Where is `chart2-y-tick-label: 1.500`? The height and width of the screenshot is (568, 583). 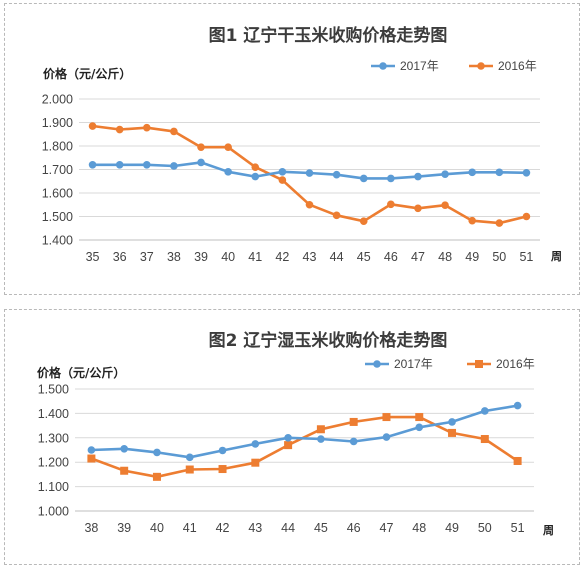
chart2-y-tick-label: 1.500 is located at coordinates (53, 390).